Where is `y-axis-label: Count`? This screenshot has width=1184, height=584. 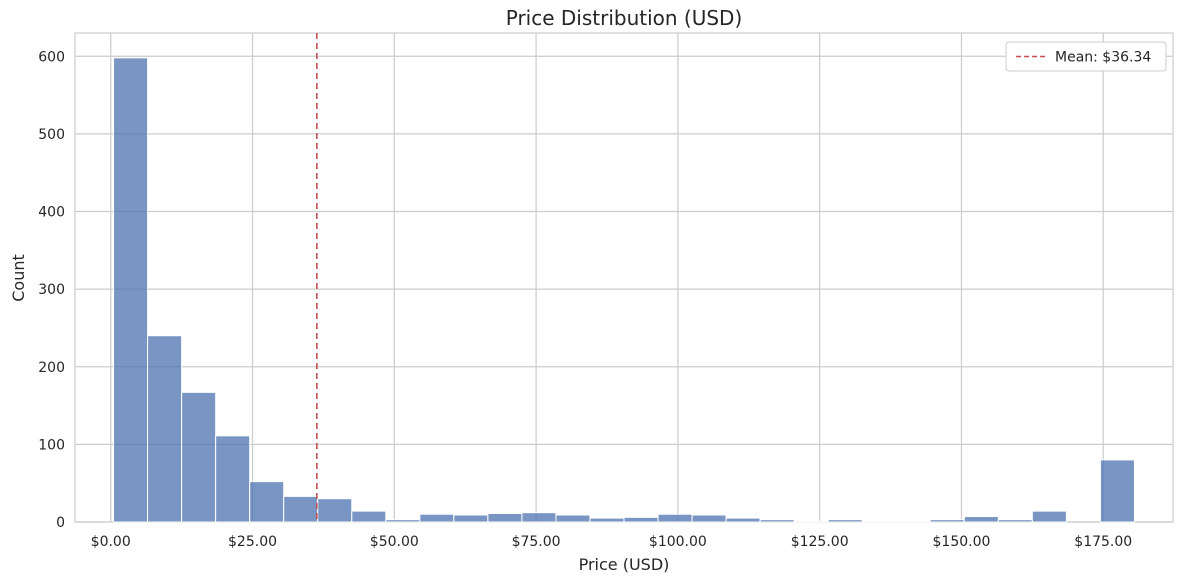 y-axis-label: Count is located at coordinates (18, 278).